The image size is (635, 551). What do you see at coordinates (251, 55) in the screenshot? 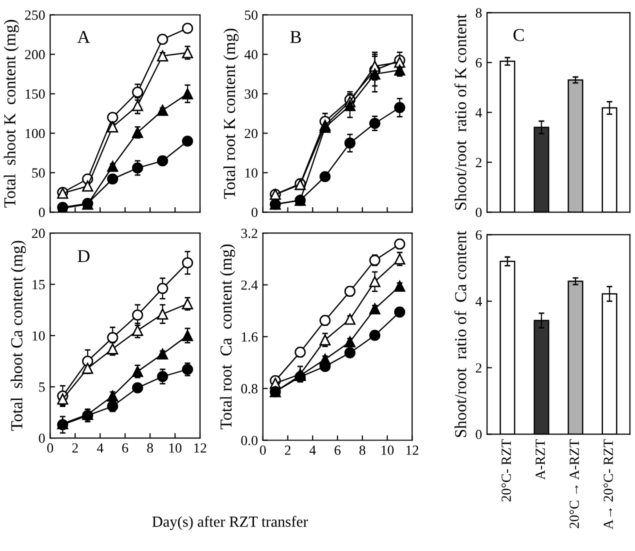
I see `y-tick-label: 40` at bounding box center [251, 55].